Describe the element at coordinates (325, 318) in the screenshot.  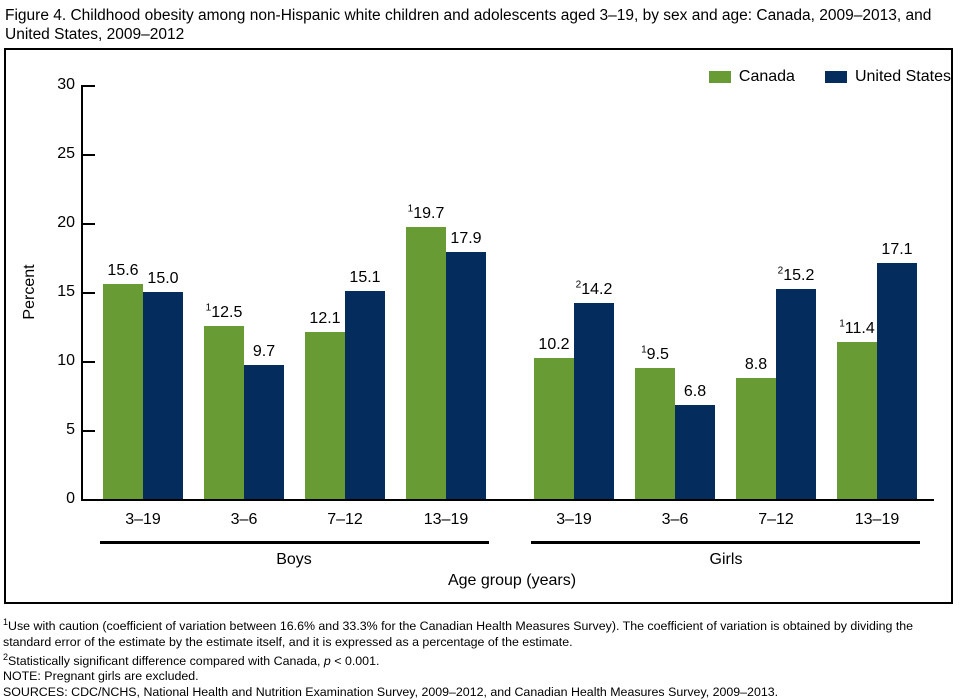
I see `bar-value-label: 12.1` at that location.